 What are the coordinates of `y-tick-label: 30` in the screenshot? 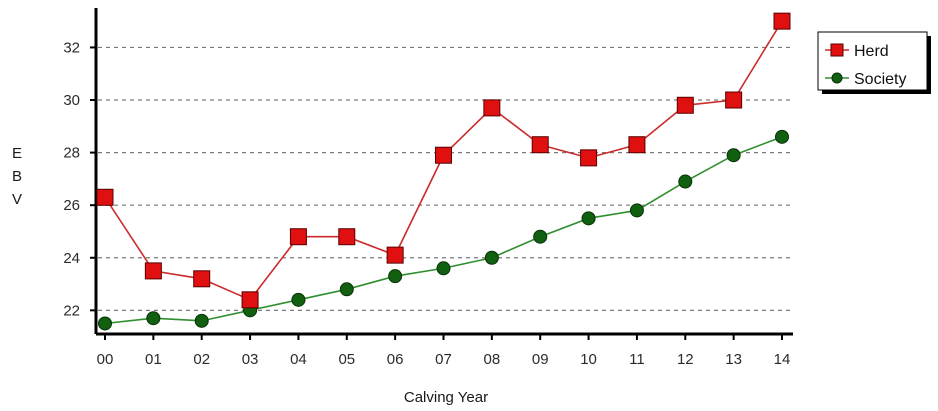 It's located at (71, 100).